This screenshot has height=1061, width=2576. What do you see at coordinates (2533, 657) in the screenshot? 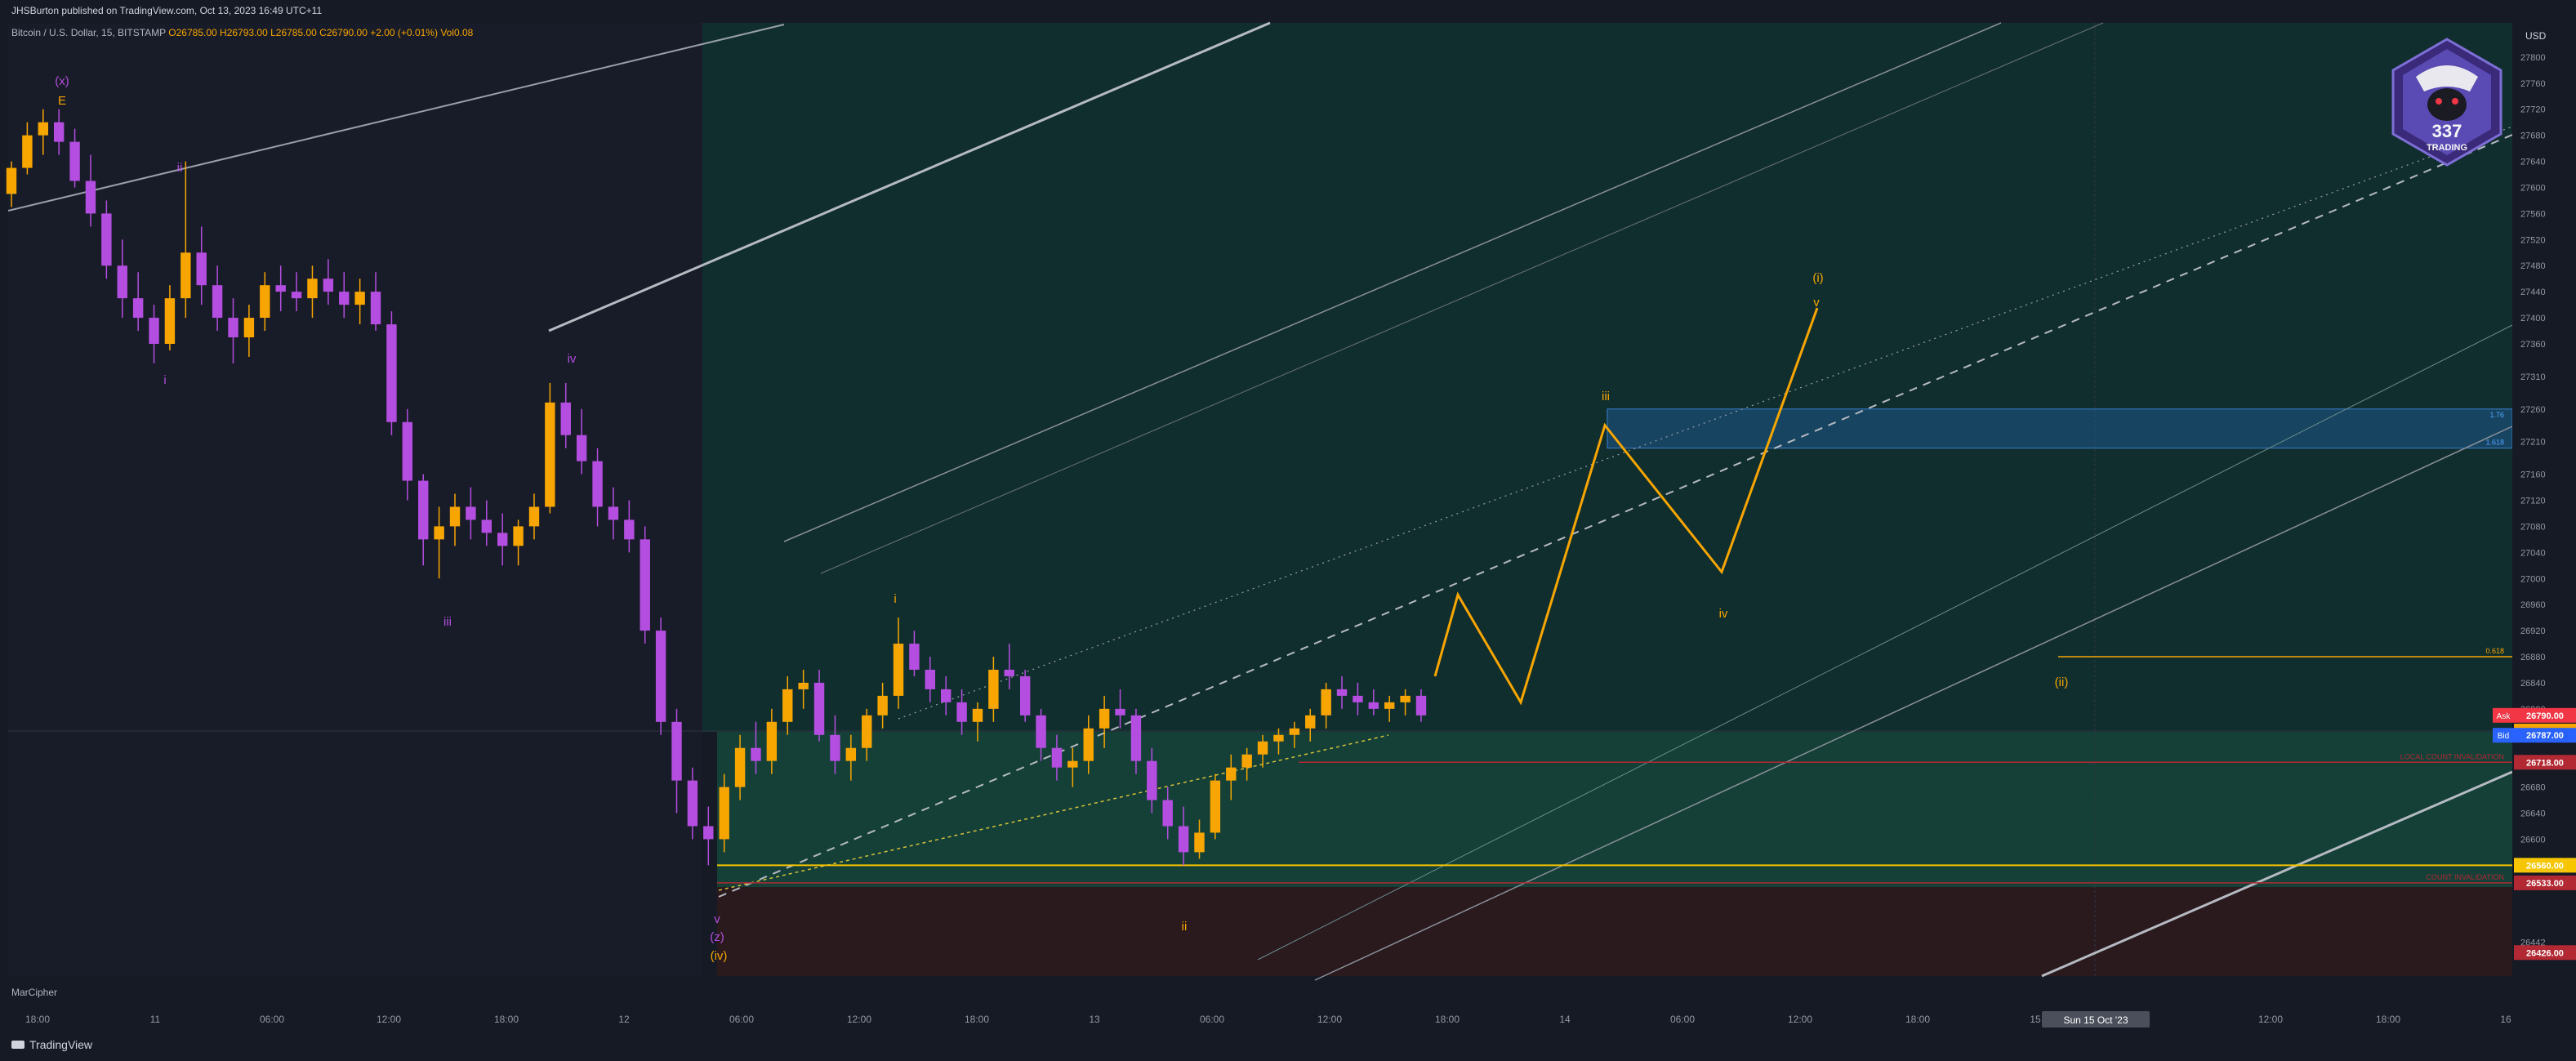
I see `price-tick-label: 26880` at bounding box center [2533, 657].